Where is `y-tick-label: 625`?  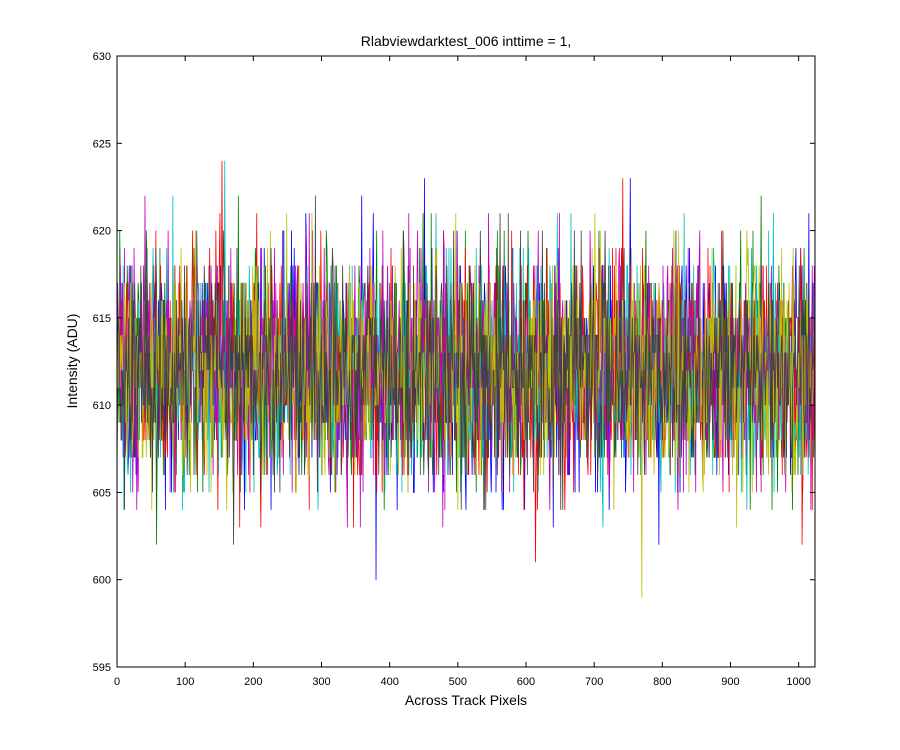 y-tick-label: 625 is located at coordinates (102, 144).